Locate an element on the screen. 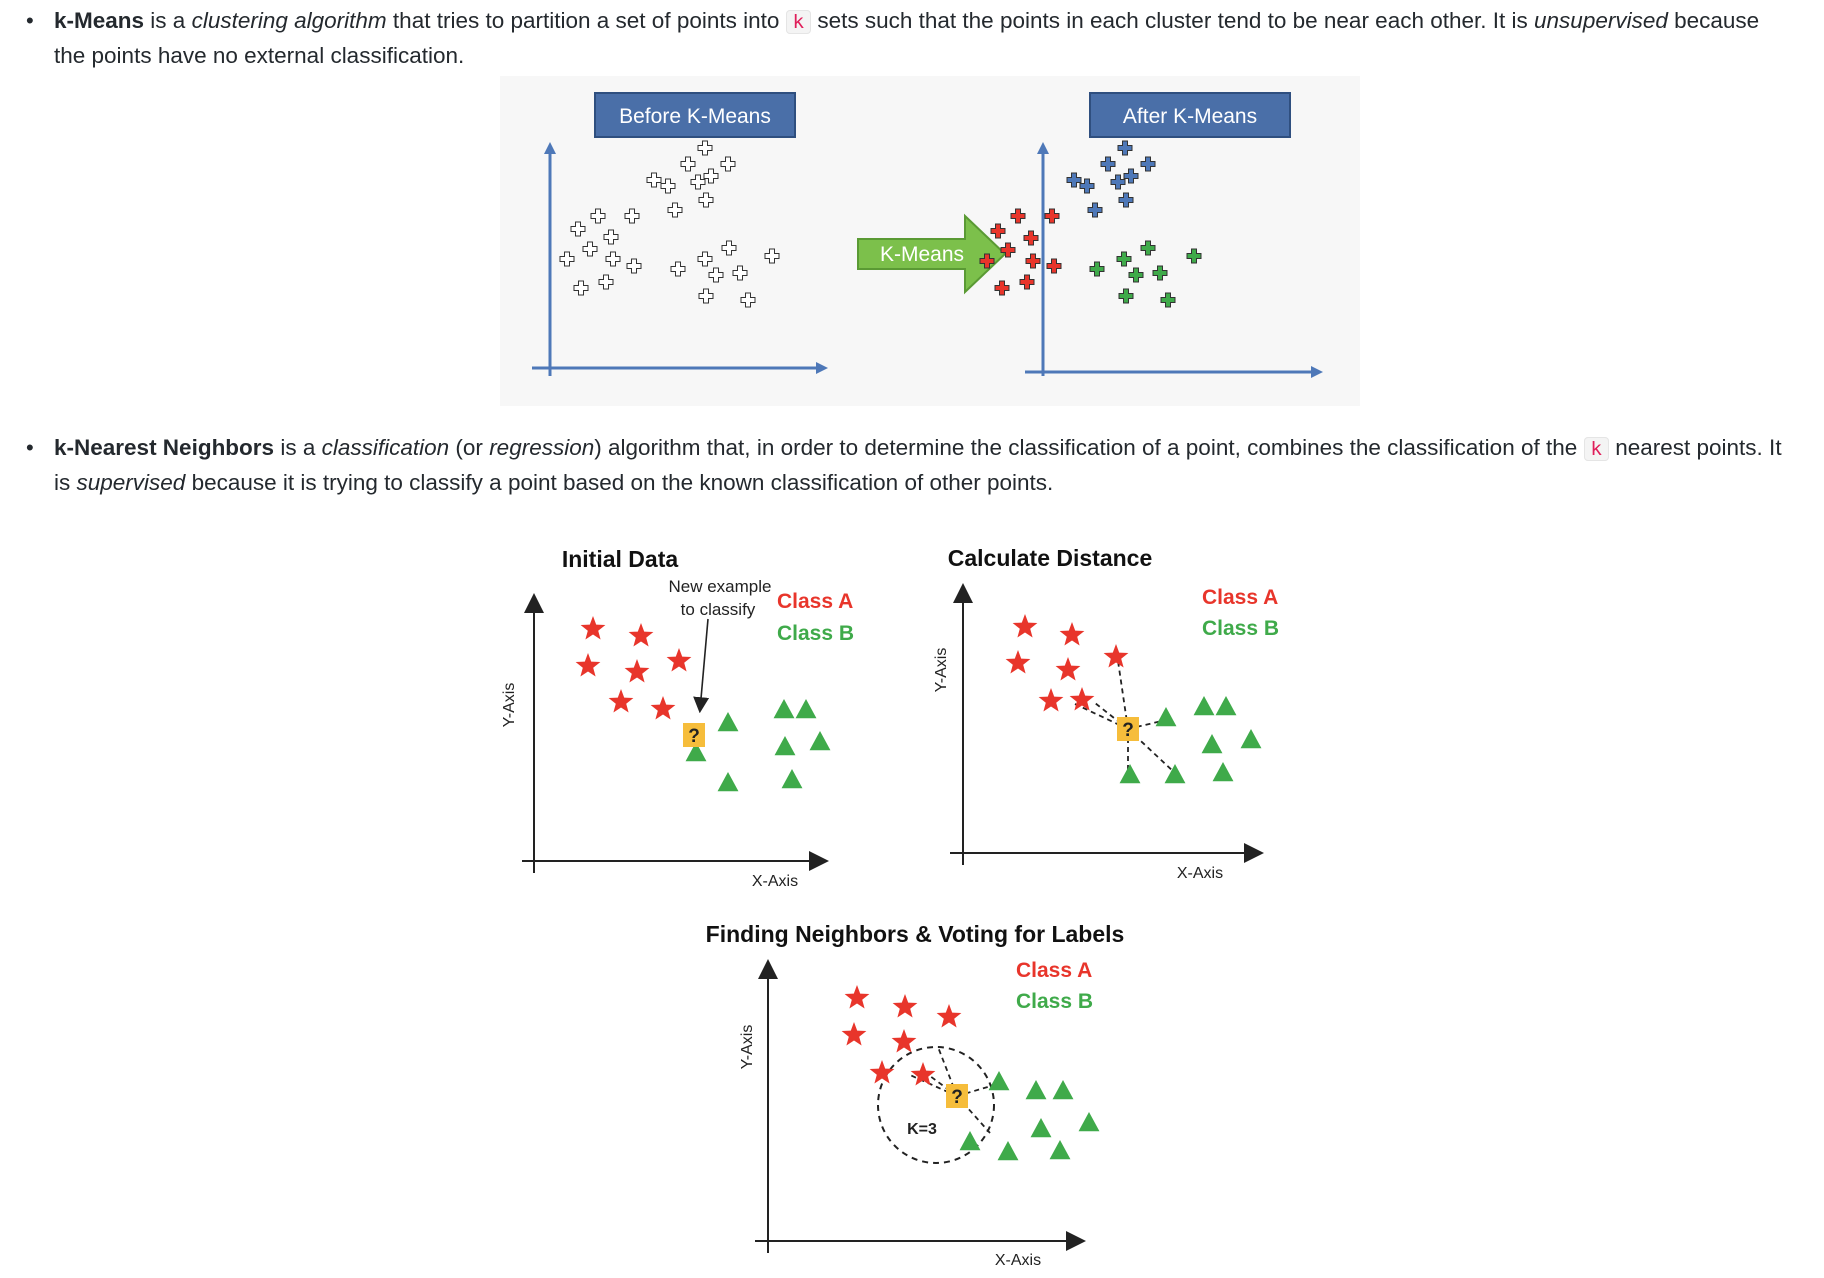 This screenshot has height=1278, width=1824. term-knn: k-Nearest Neighbors is located at coordinates (164, 447).